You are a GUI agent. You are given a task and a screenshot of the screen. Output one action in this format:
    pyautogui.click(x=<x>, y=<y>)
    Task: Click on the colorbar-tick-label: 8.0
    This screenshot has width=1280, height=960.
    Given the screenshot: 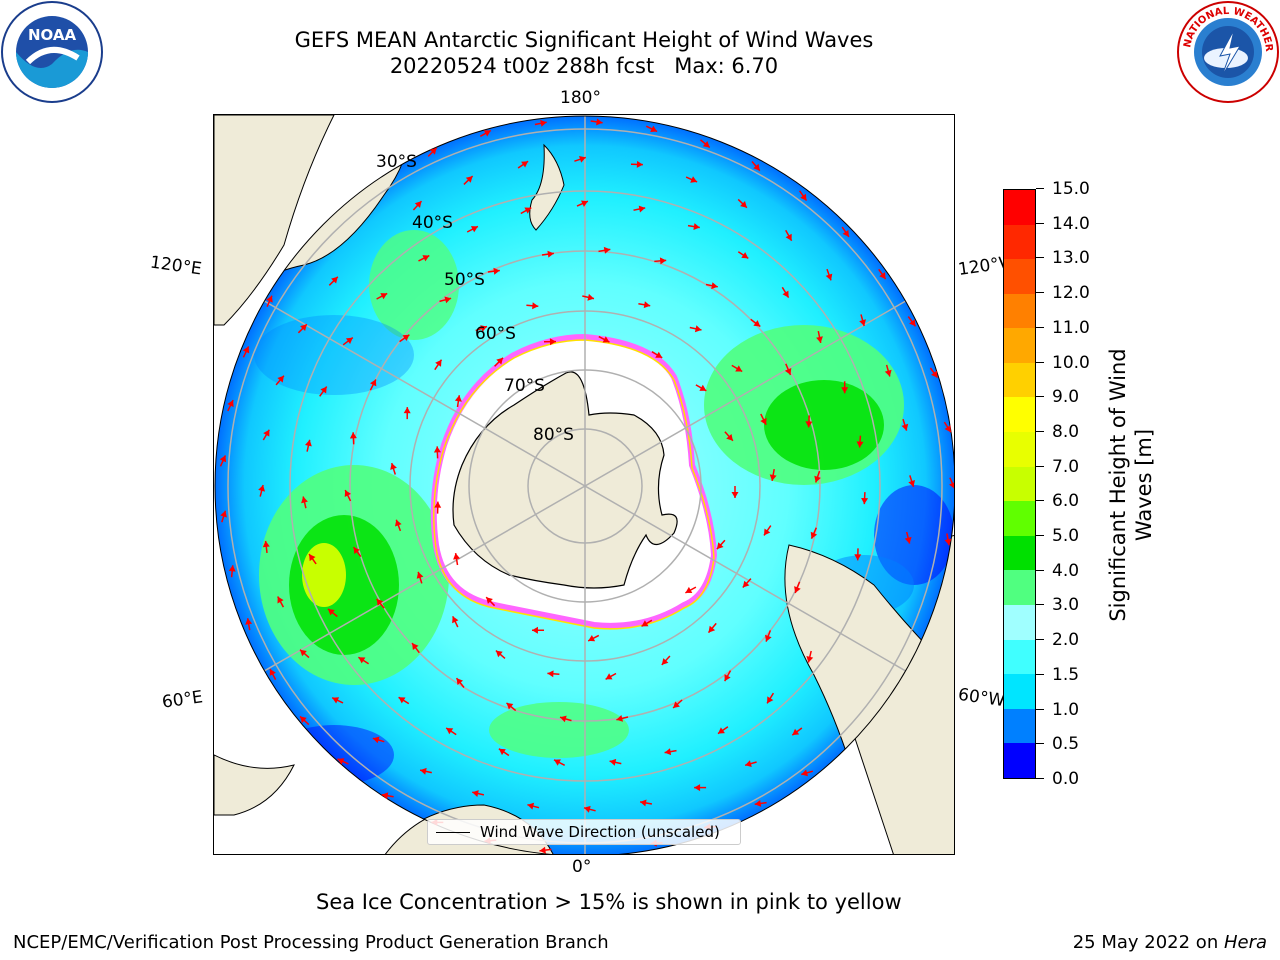 What is the action you would take?
    pyautogui.click(x=1066, y=431)
    